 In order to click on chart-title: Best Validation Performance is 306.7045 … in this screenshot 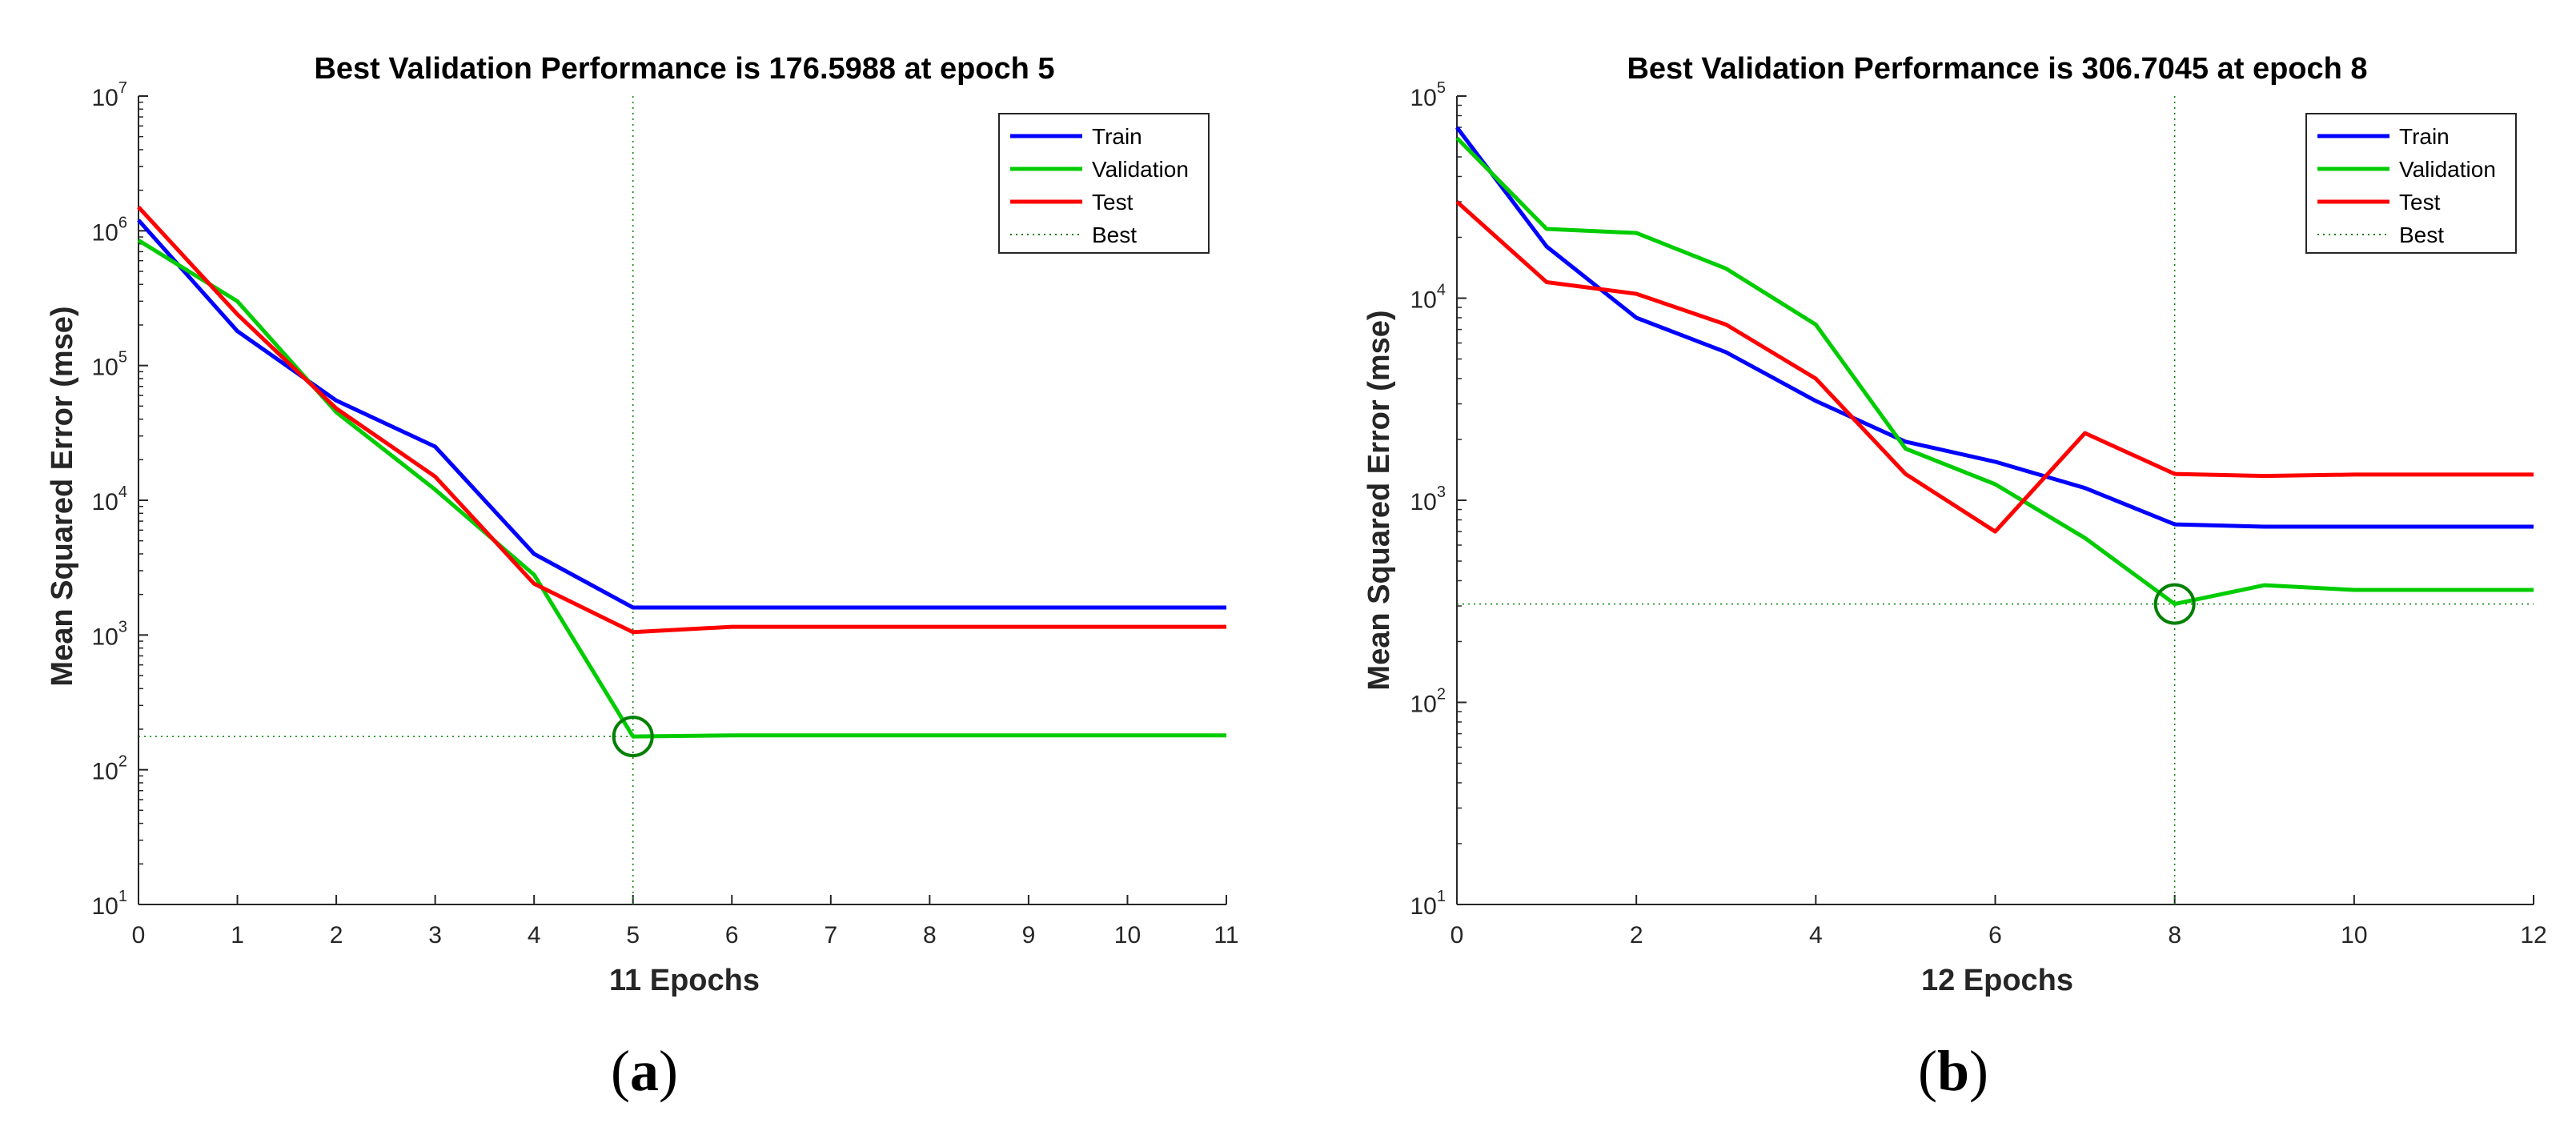, I will do `click(1997, 69)`.